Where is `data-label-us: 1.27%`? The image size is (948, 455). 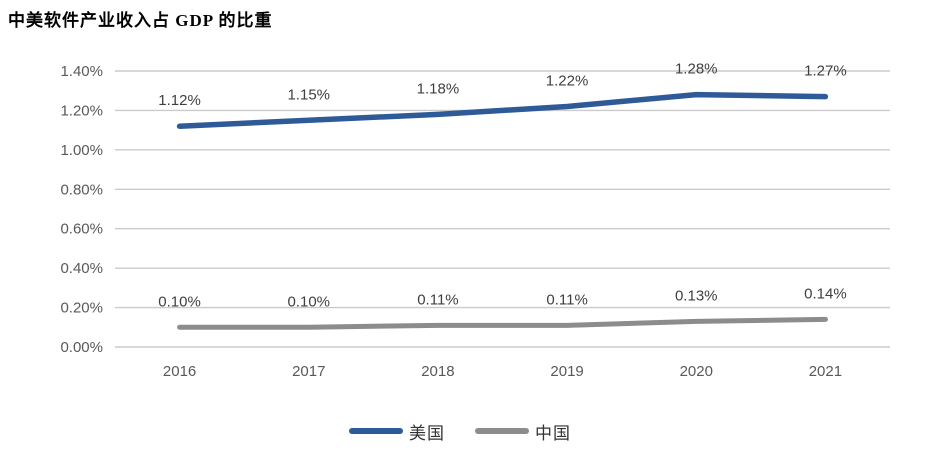
data-label-us: 1.27% is located at coordinates (825, 71).